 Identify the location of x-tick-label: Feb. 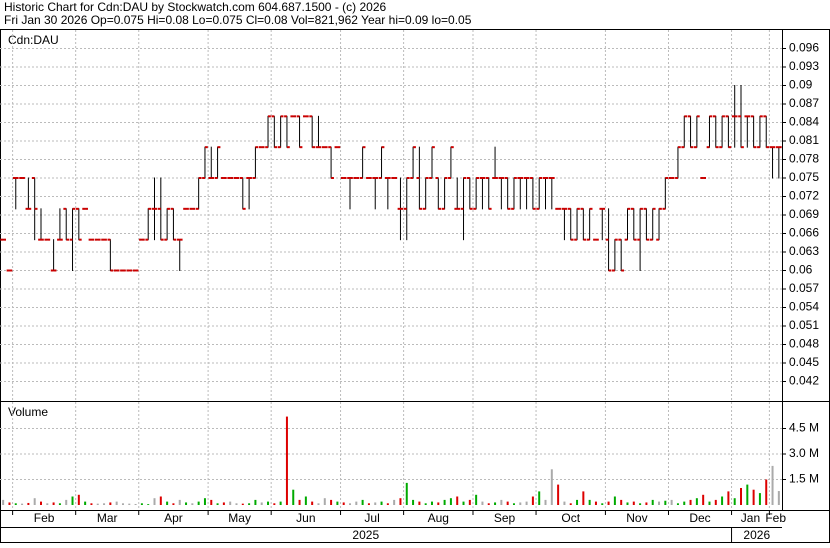
(44, 518).